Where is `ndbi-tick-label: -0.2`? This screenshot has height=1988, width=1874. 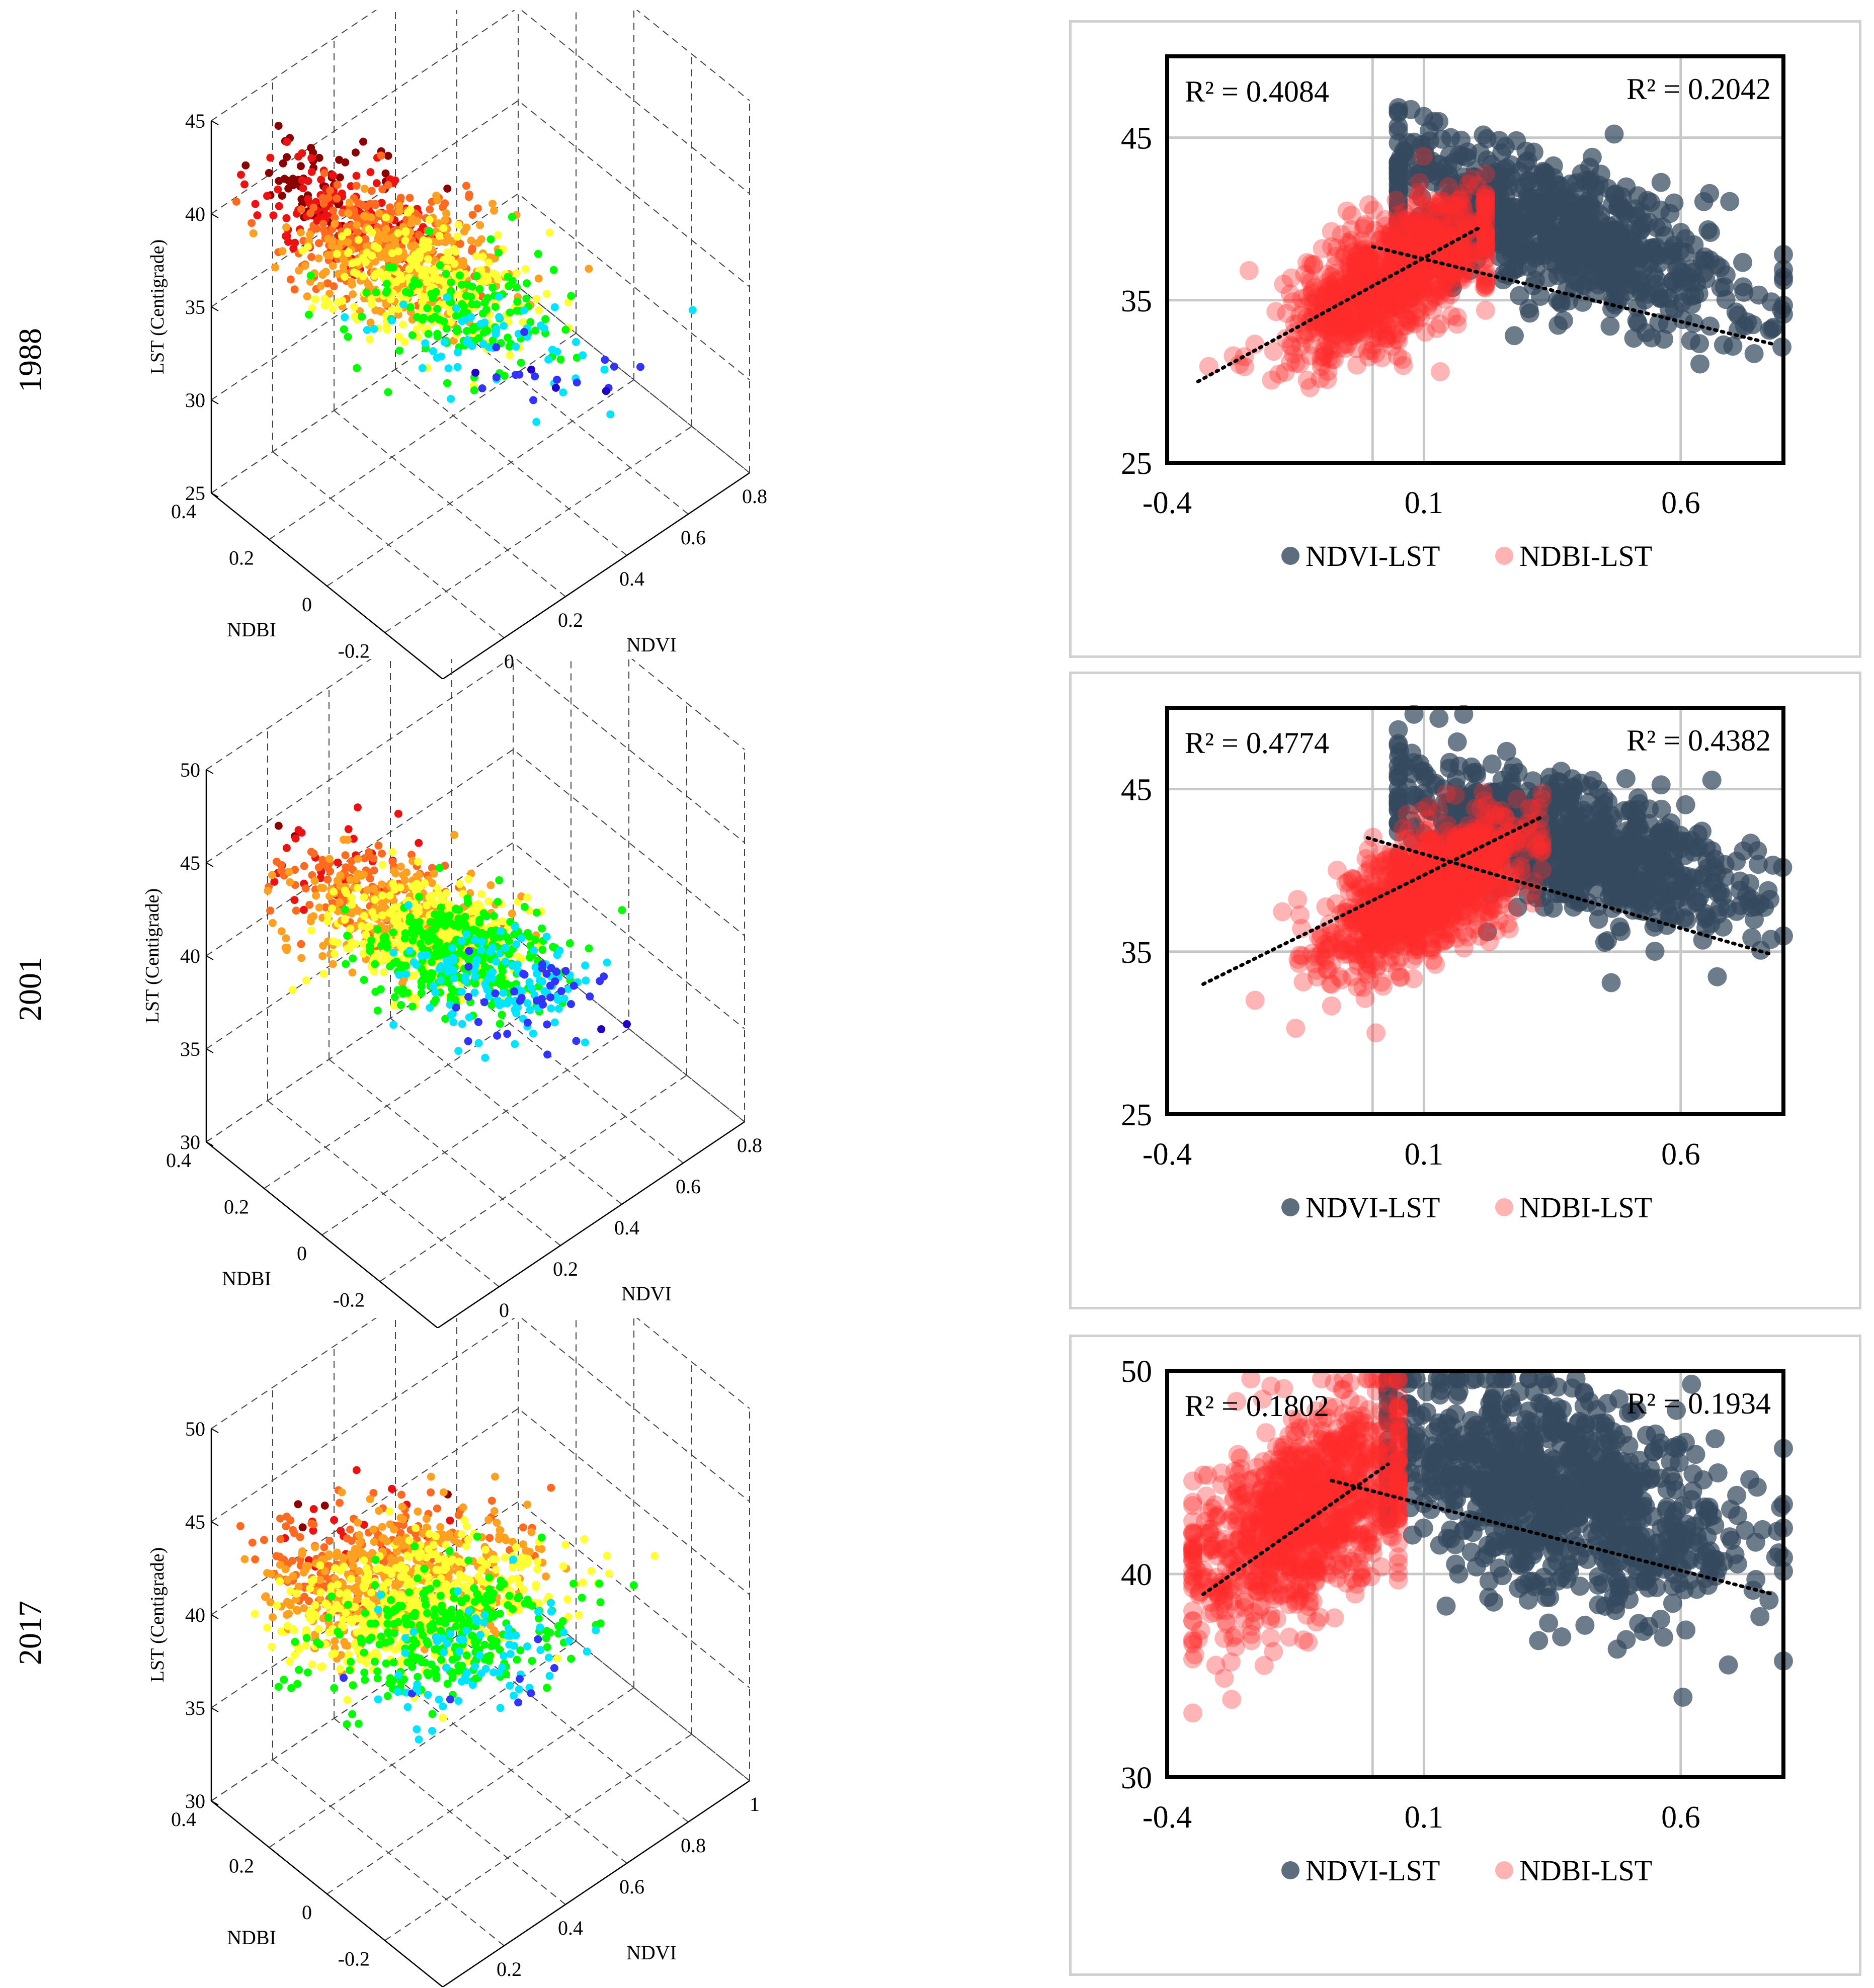
ndbi-tick-label: -0.2 is located at coordinates (349, 1300).